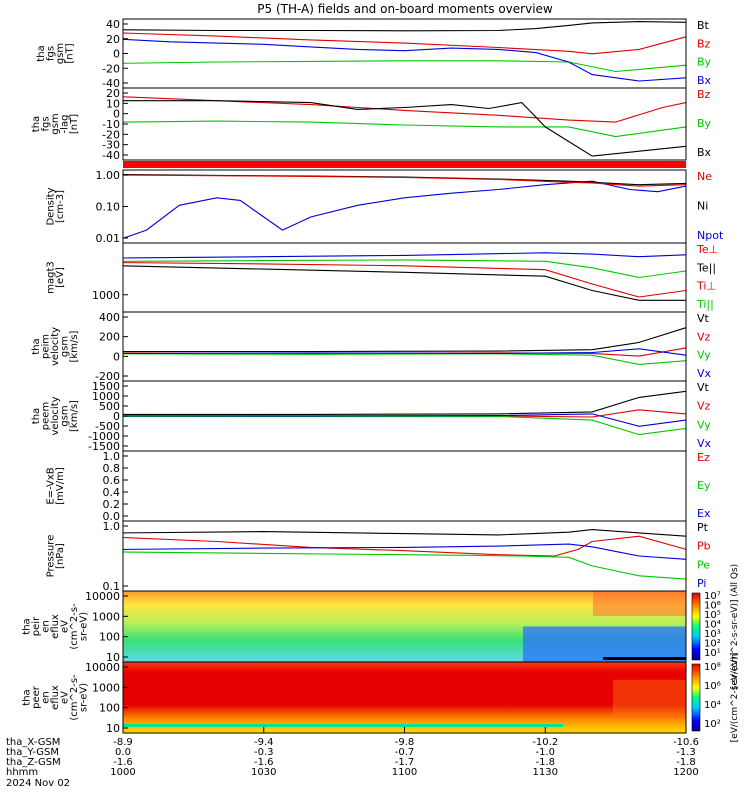 The height and width of the screenshot is (800, 750). Describe the element at coordinates (36, 697) in the screenshot. I see `y-axis-label: peer` at that location.